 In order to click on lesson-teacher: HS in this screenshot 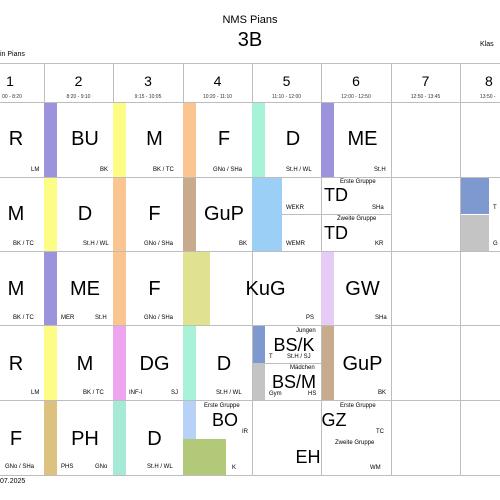, I will do `click(312, 394)`.